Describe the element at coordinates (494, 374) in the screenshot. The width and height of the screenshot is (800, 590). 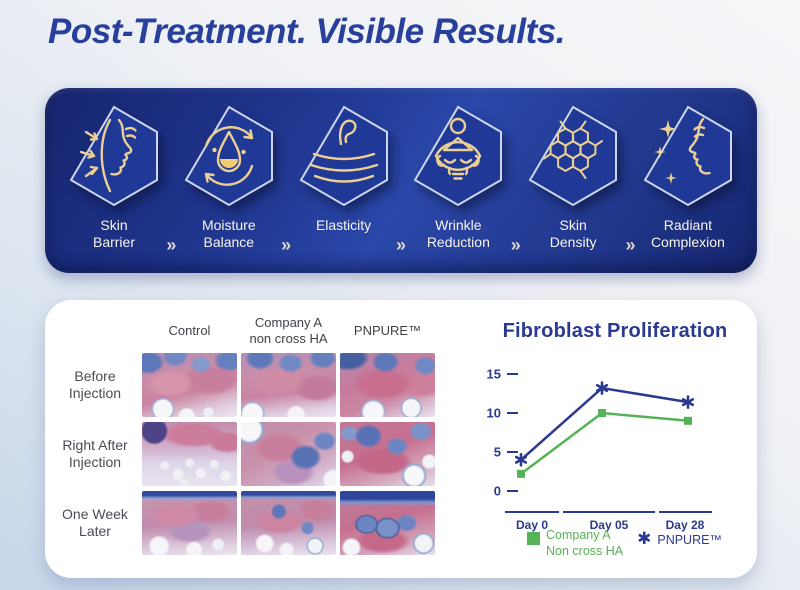
I see `svg-text: 15` at that location.